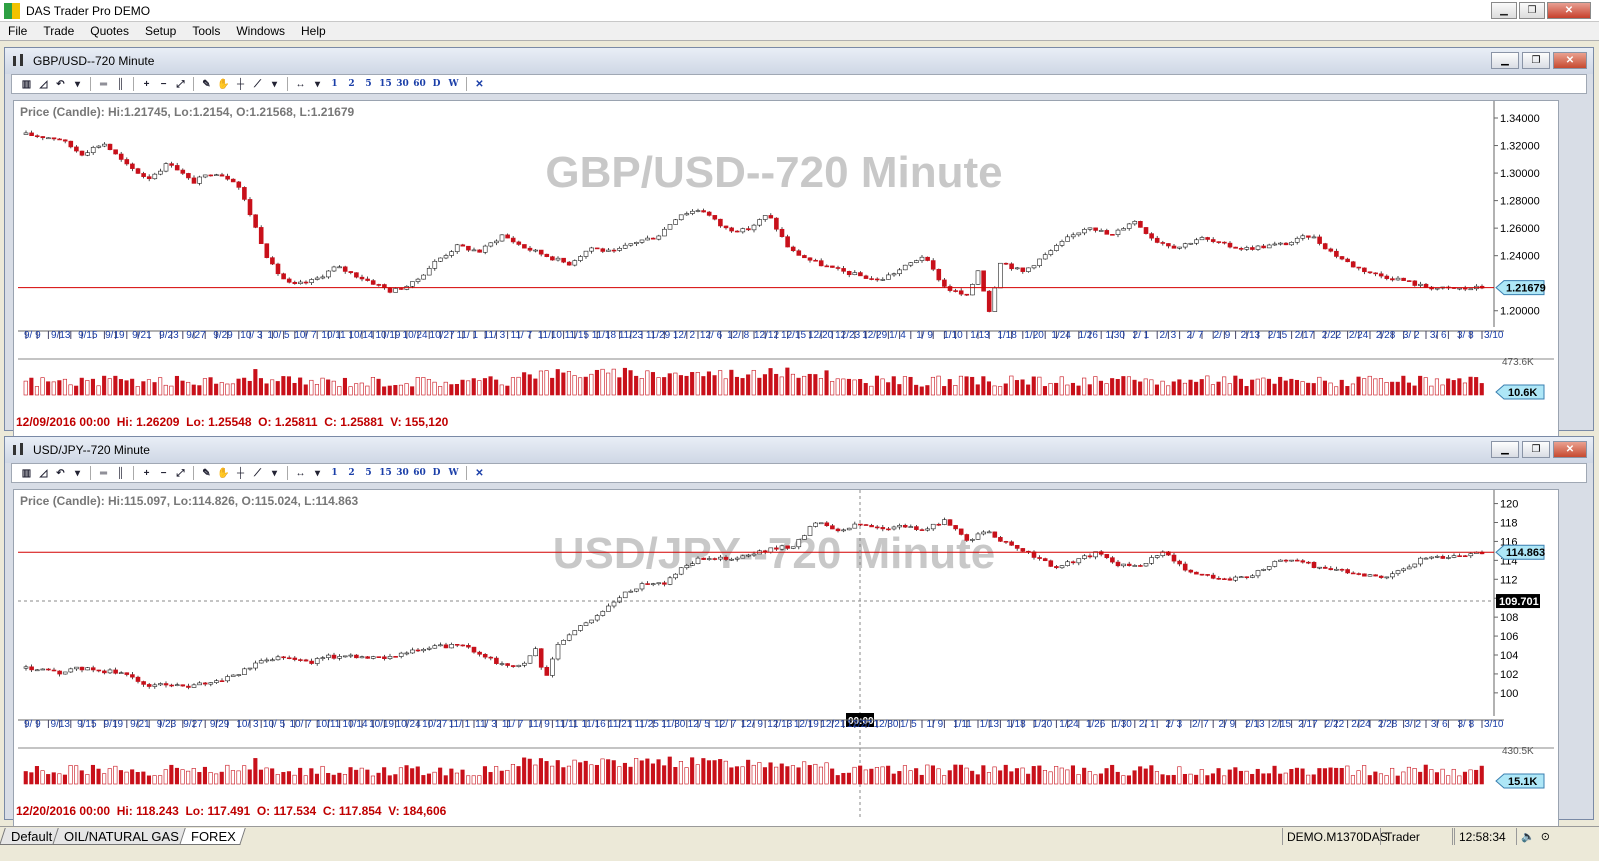 The width and height of the screenshot is (1599, 861). What do you see at coordinates (360, 335) in the screenshot?
I see `x-axis-tick: 10/14` at bounding box center [360, 335].